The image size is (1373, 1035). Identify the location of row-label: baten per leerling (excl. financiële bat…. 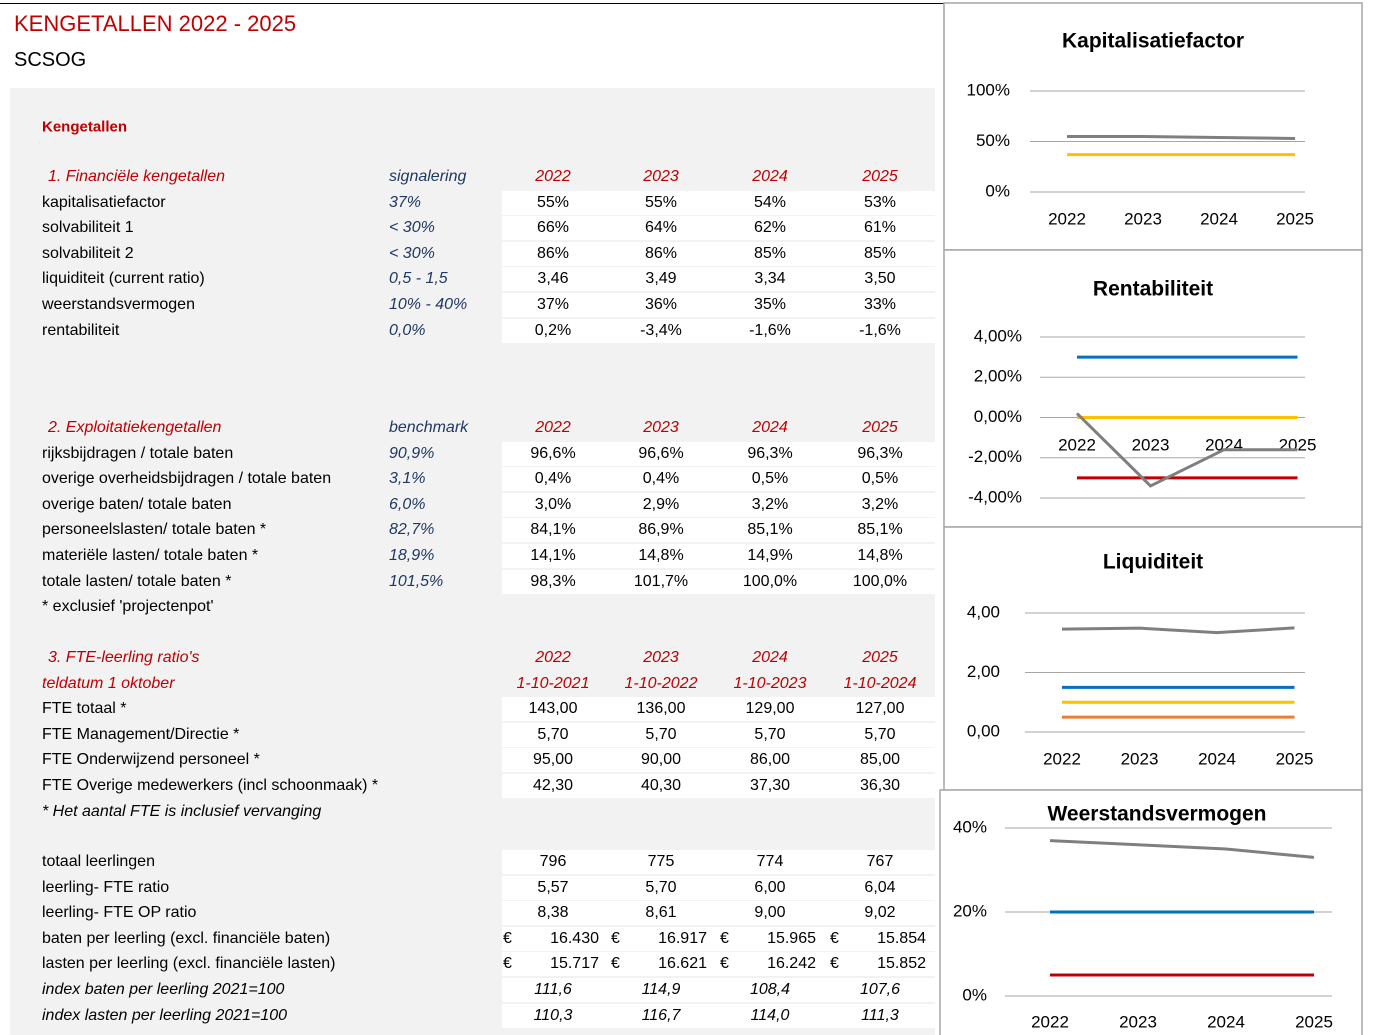
(186, 938).